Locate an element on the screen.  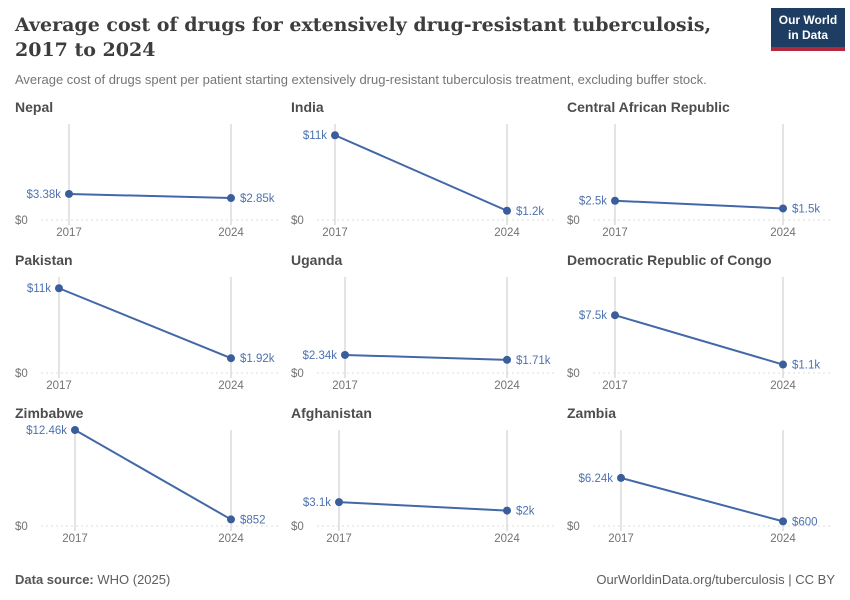
facet-afghanistan: Afghanistan $0 $3.1k $2k 2017 2024 is located at coordinates (425, 476).